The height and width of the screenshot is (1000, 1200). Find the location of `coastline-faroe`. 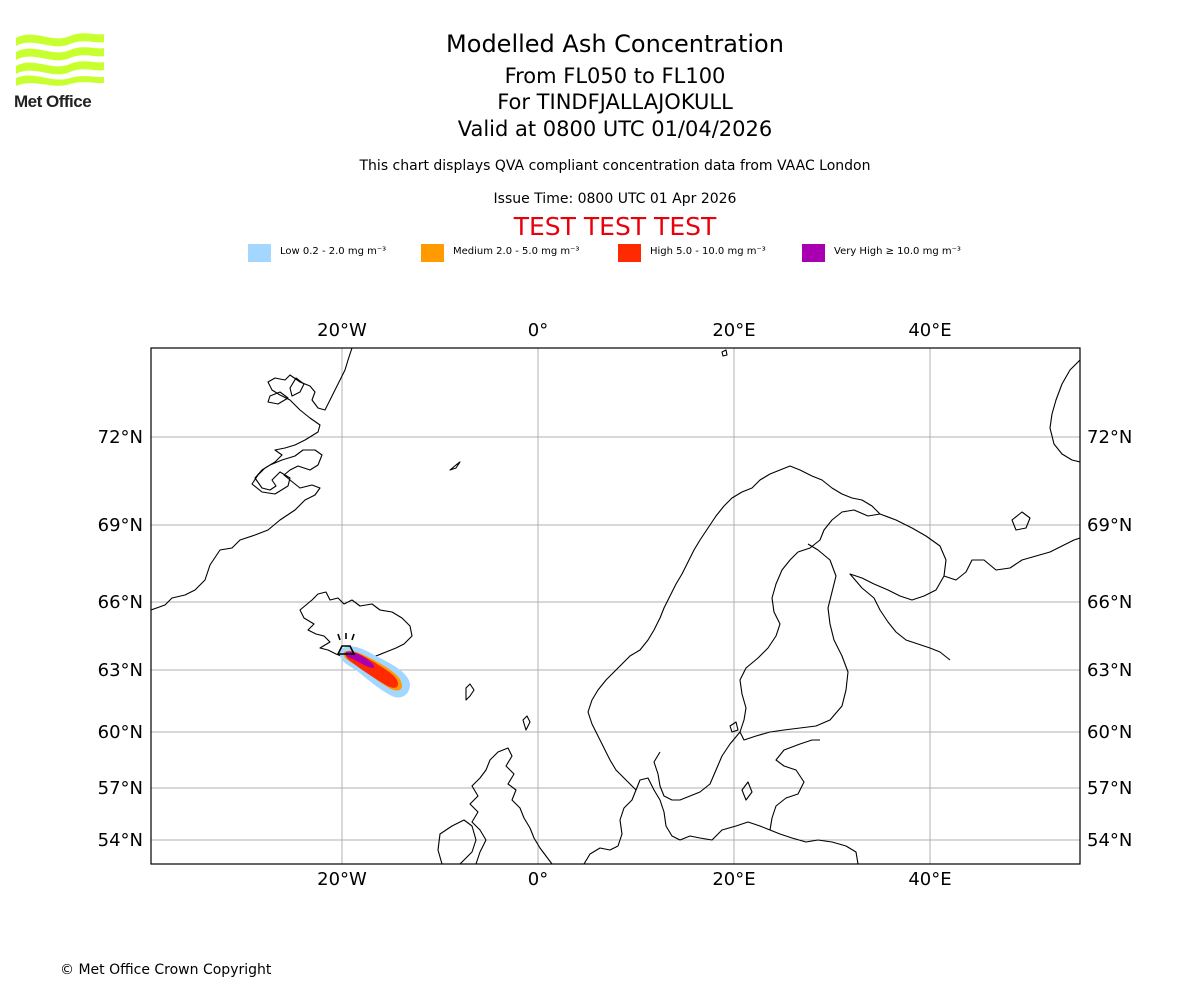

coastline-faroe is located at coordinates (470, 692).